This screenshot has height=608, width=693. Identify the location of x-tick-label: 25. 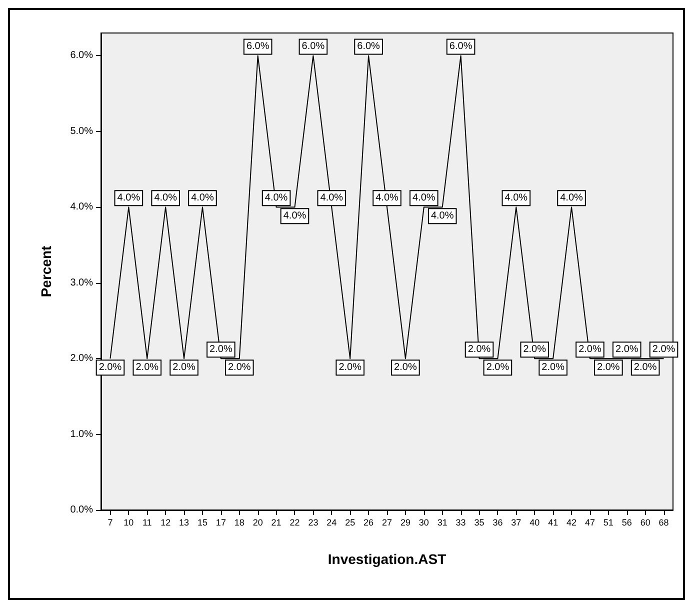
(350, 523).